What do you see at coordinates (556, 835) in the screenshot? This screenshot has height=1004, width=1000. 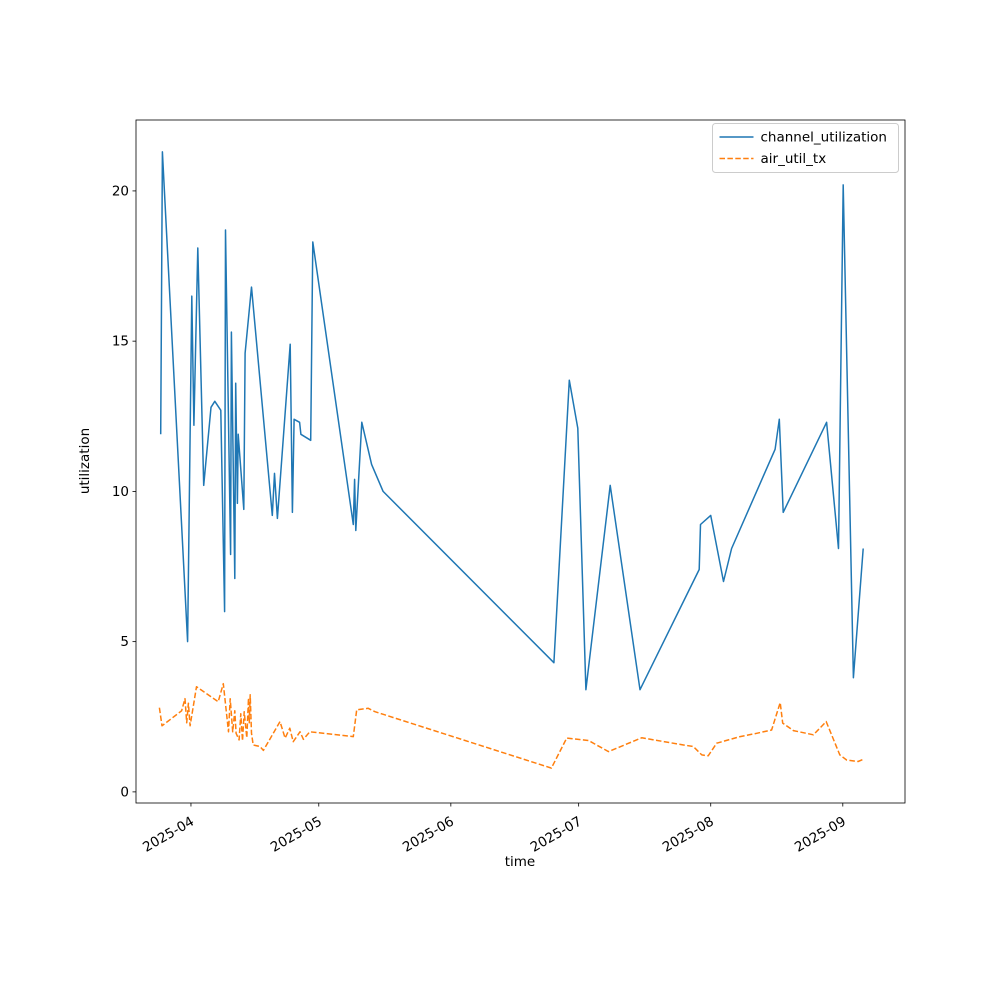 I see `x-tick-label: 2025-07` at bounding box center [556, 835].